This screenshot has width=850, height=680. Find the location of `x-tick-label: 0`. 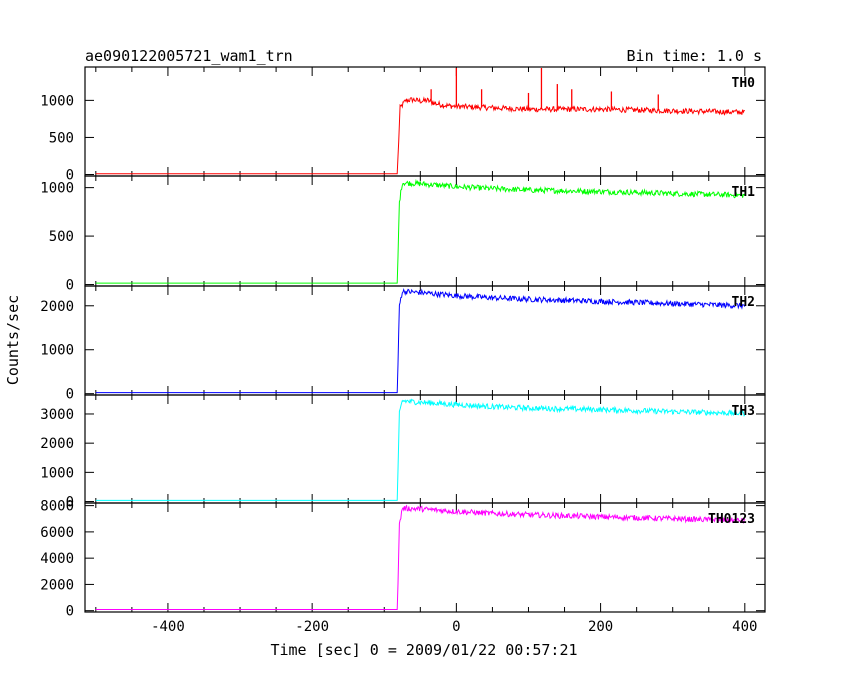

x-tick-label: 0 is located at coordinates (456, 627).